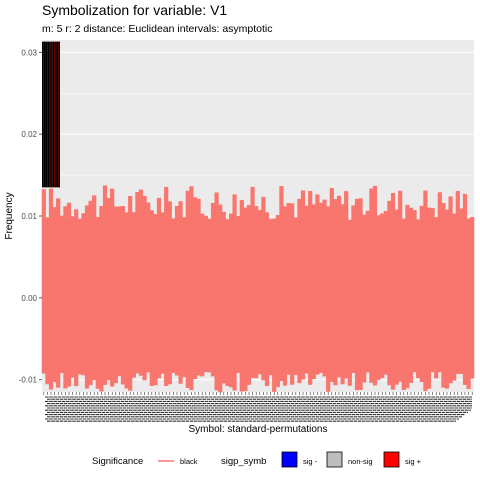 This screenshot has width=480, height=480. What do you see at coordinates (29, 298) in the screenshot?
I see `y-tick-label: 0.00` at bounding box center [29, 298].